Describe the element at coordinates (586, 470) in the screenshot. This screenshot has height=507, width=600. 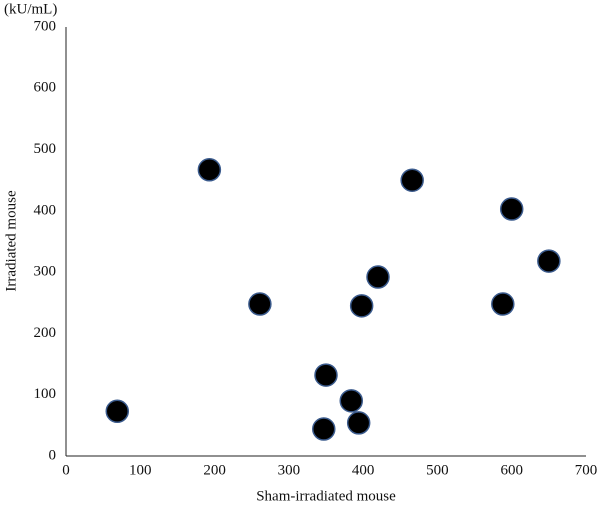
I see `x-tick-label: 700` at that location.